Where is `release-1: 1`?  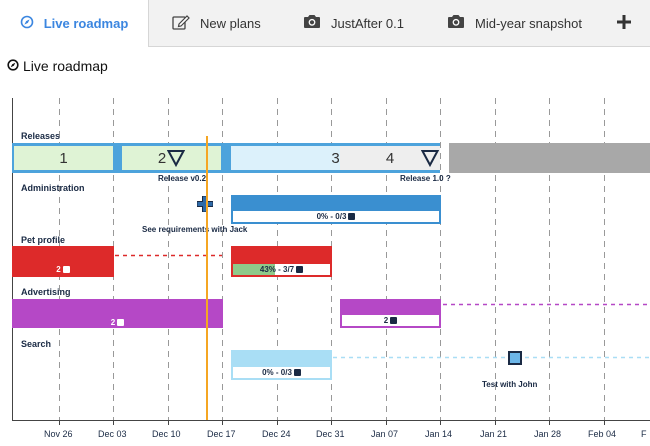 release-1: 1 is located at coordinates (63, 158).